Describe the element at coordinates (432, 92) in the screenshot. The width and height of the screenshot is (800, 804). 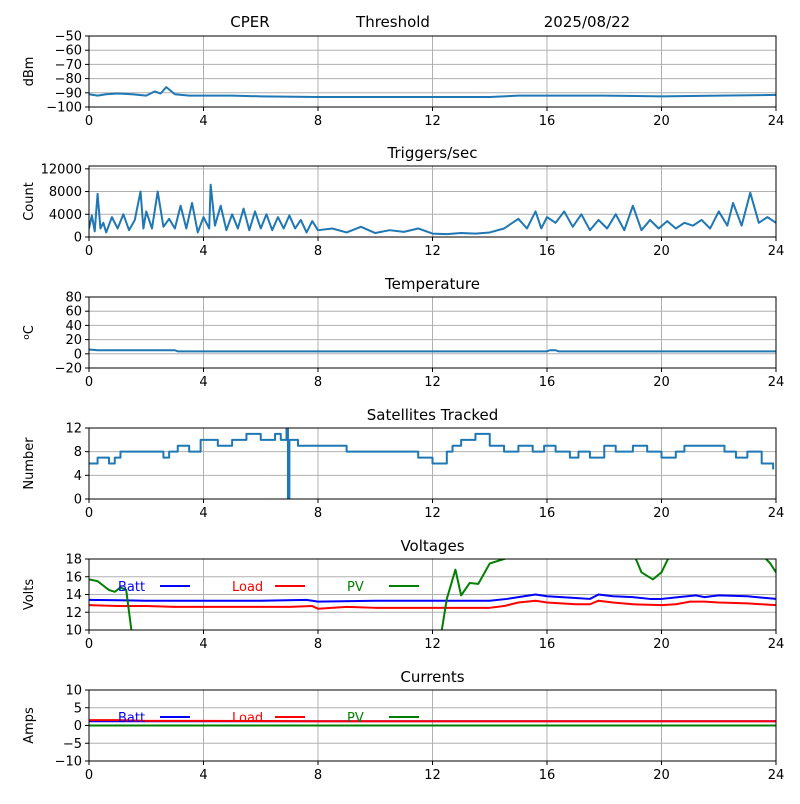
I see `series-line-signal` at that location.